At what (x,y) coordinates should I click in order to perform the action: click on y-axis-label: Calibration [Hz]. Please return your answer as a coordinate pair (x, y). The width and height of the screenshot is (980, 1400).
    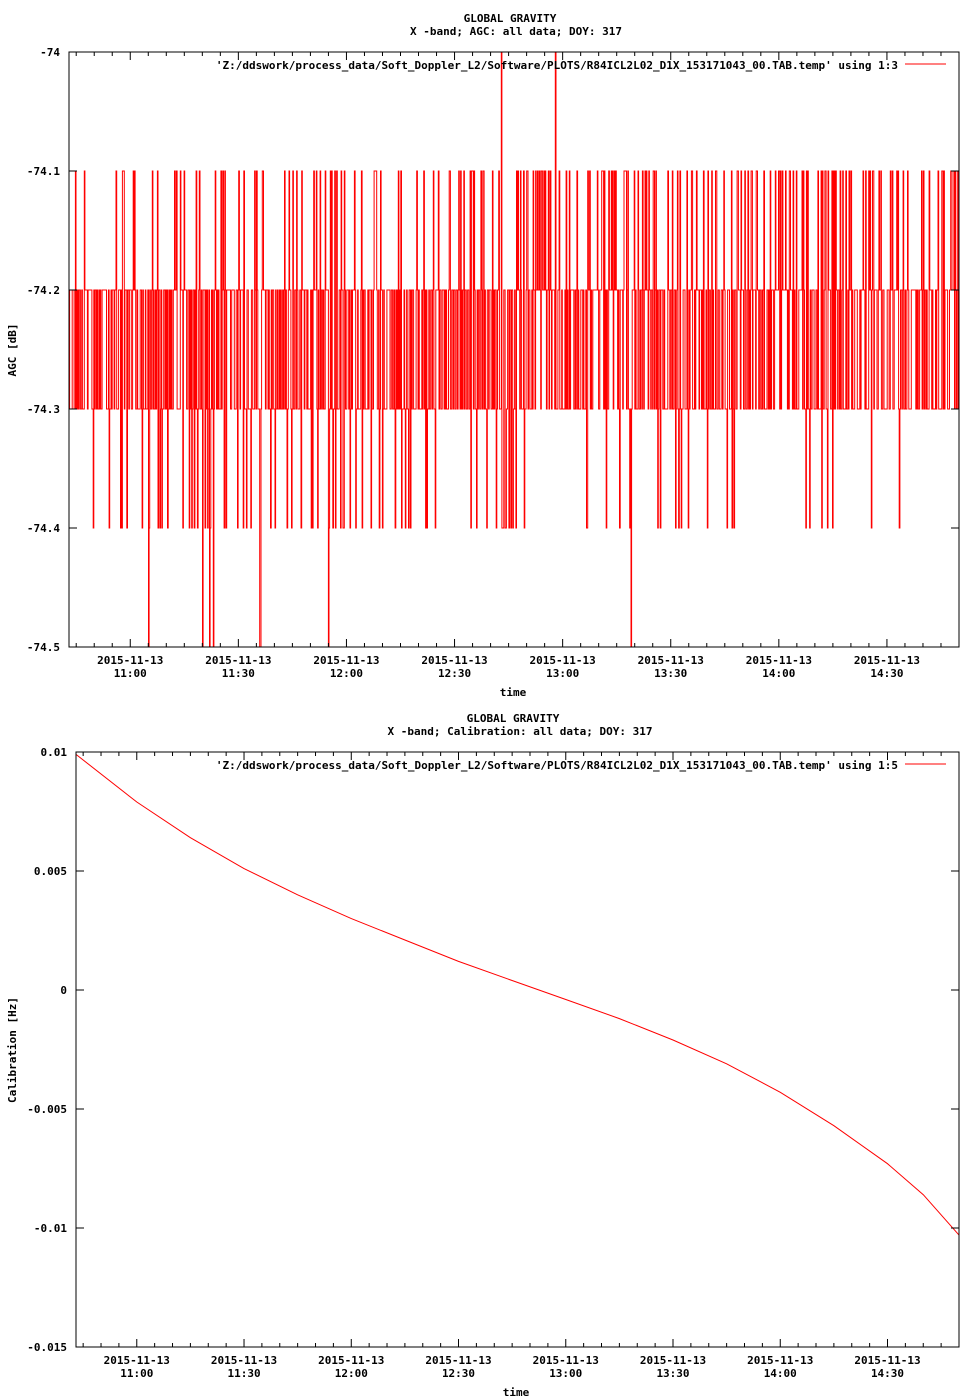
    Looking at the image, I should click on (12, 1050).